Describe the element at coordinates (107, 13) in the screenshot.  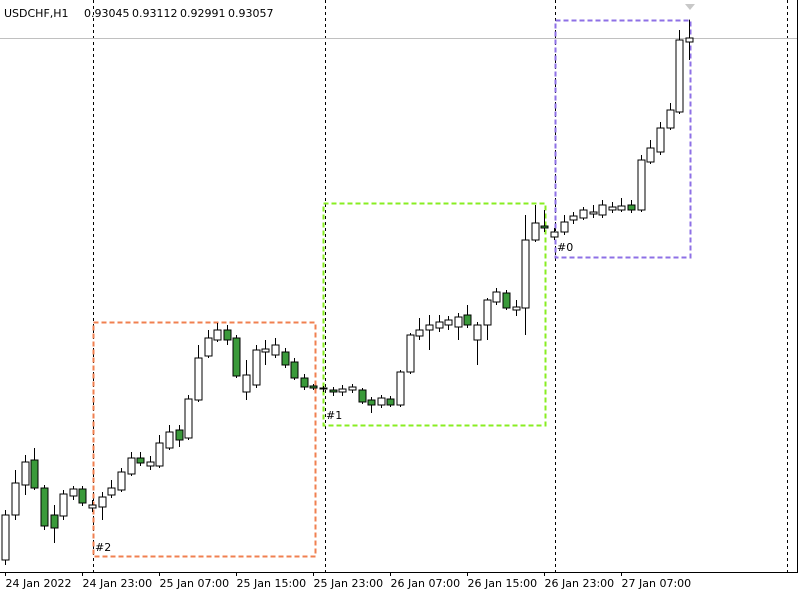
I see `ohlc-open: 0.93045` at that location.